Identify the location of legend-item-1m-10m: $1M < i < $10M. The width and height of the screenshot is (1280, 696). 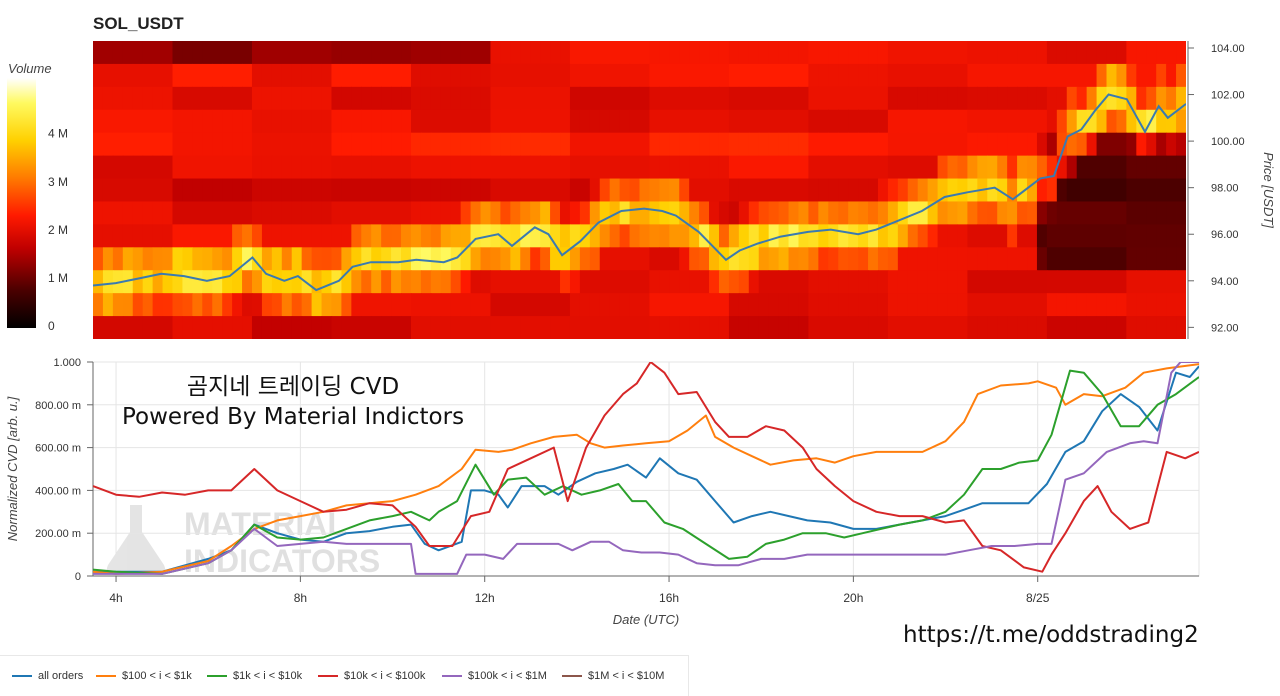
(613, 676).